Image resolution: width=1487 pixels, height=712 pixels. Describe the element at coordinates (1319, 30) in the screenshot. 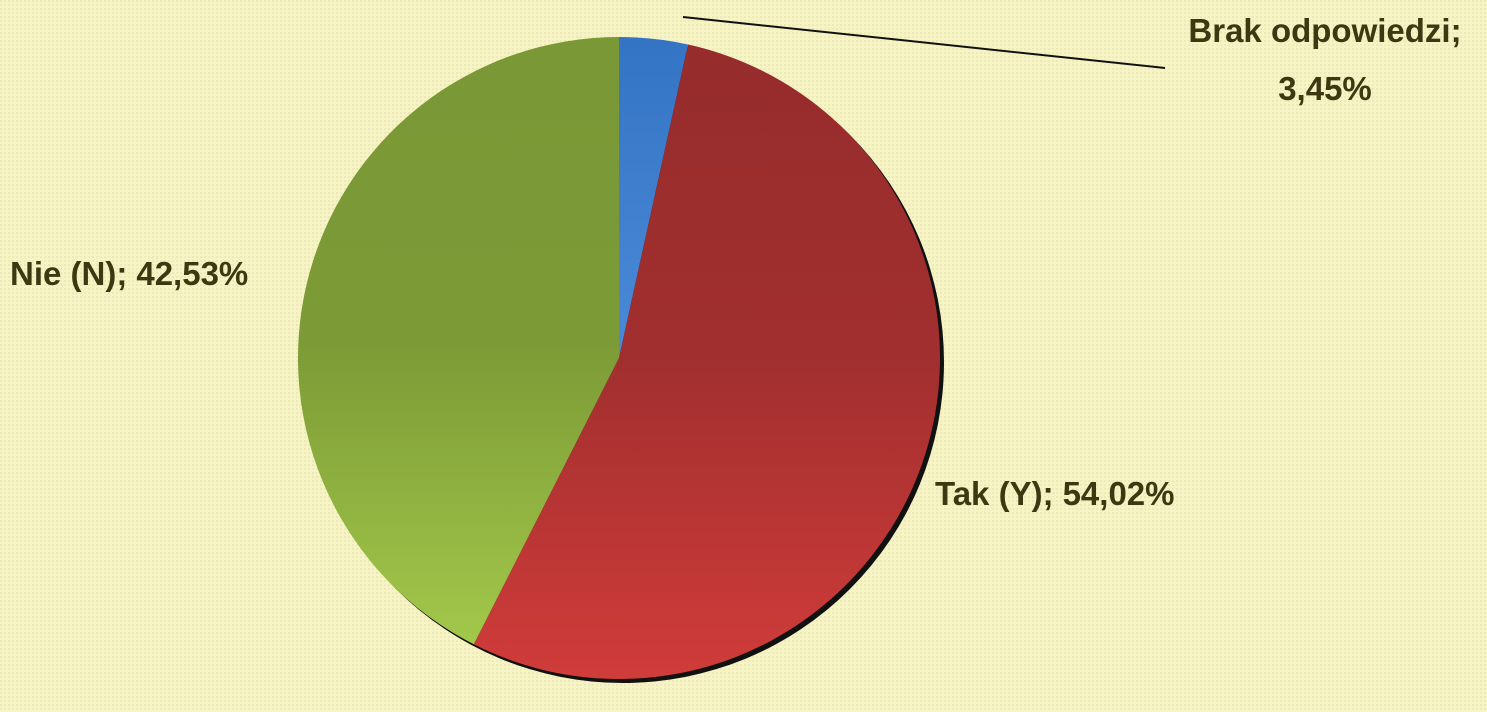

I see `label-category: Brak odpowiedzi` at that location.